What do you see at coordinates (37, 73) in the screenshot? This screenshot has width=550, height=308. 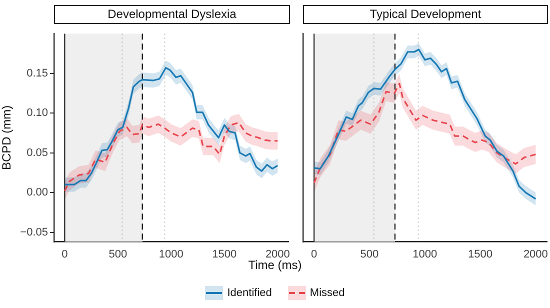 I see `y-tick-label: 0.15` at bounding box center [37, 73].